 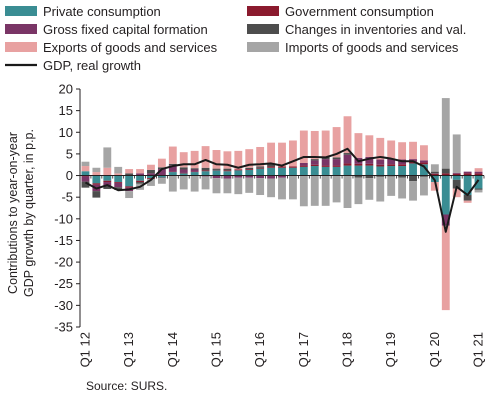 What do you see at coordinates (69, 153) in the screenshot?
I see `y-tick-label-3: 5` at bounding box center [69, 153].